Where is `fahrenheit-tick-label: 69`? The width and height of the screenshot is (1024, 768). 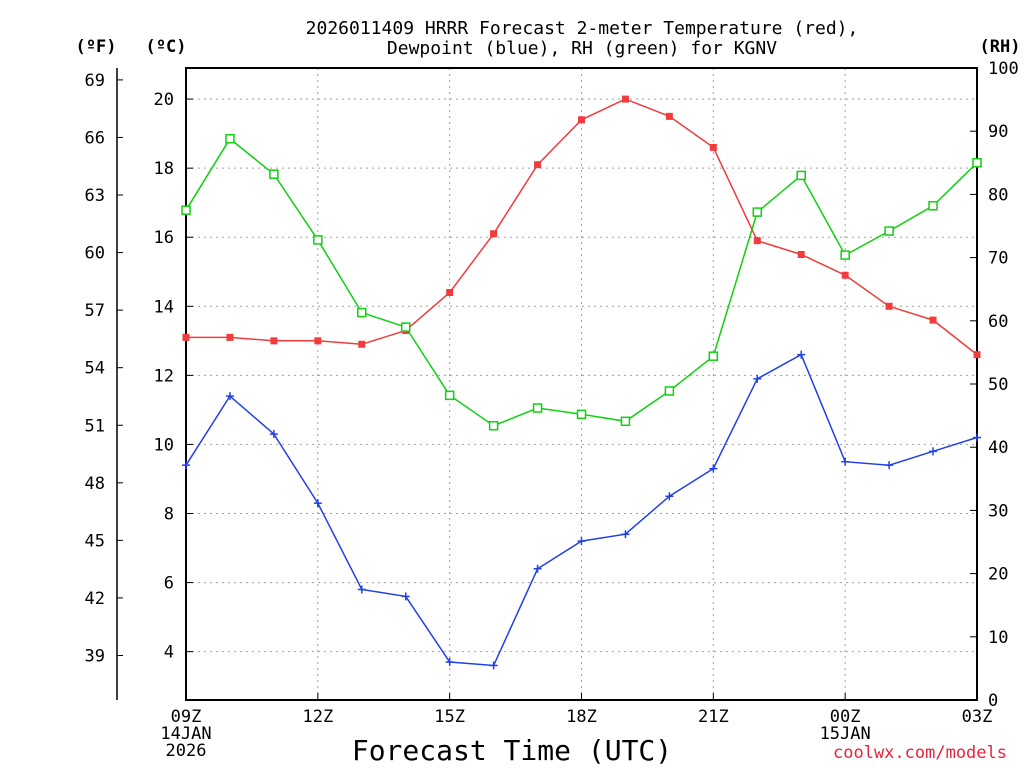 fahrenheit-tick-label: 69 is located at coordinates (95, 81).